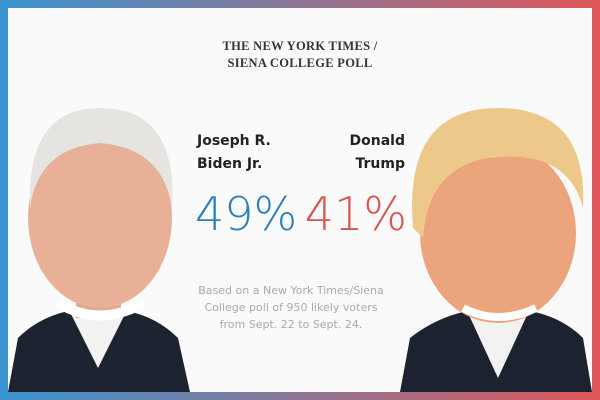  Describe the element at coordinates (290, 290) in the screenshot. I see `note-line: Based on a New York Times/Siena` at that location.